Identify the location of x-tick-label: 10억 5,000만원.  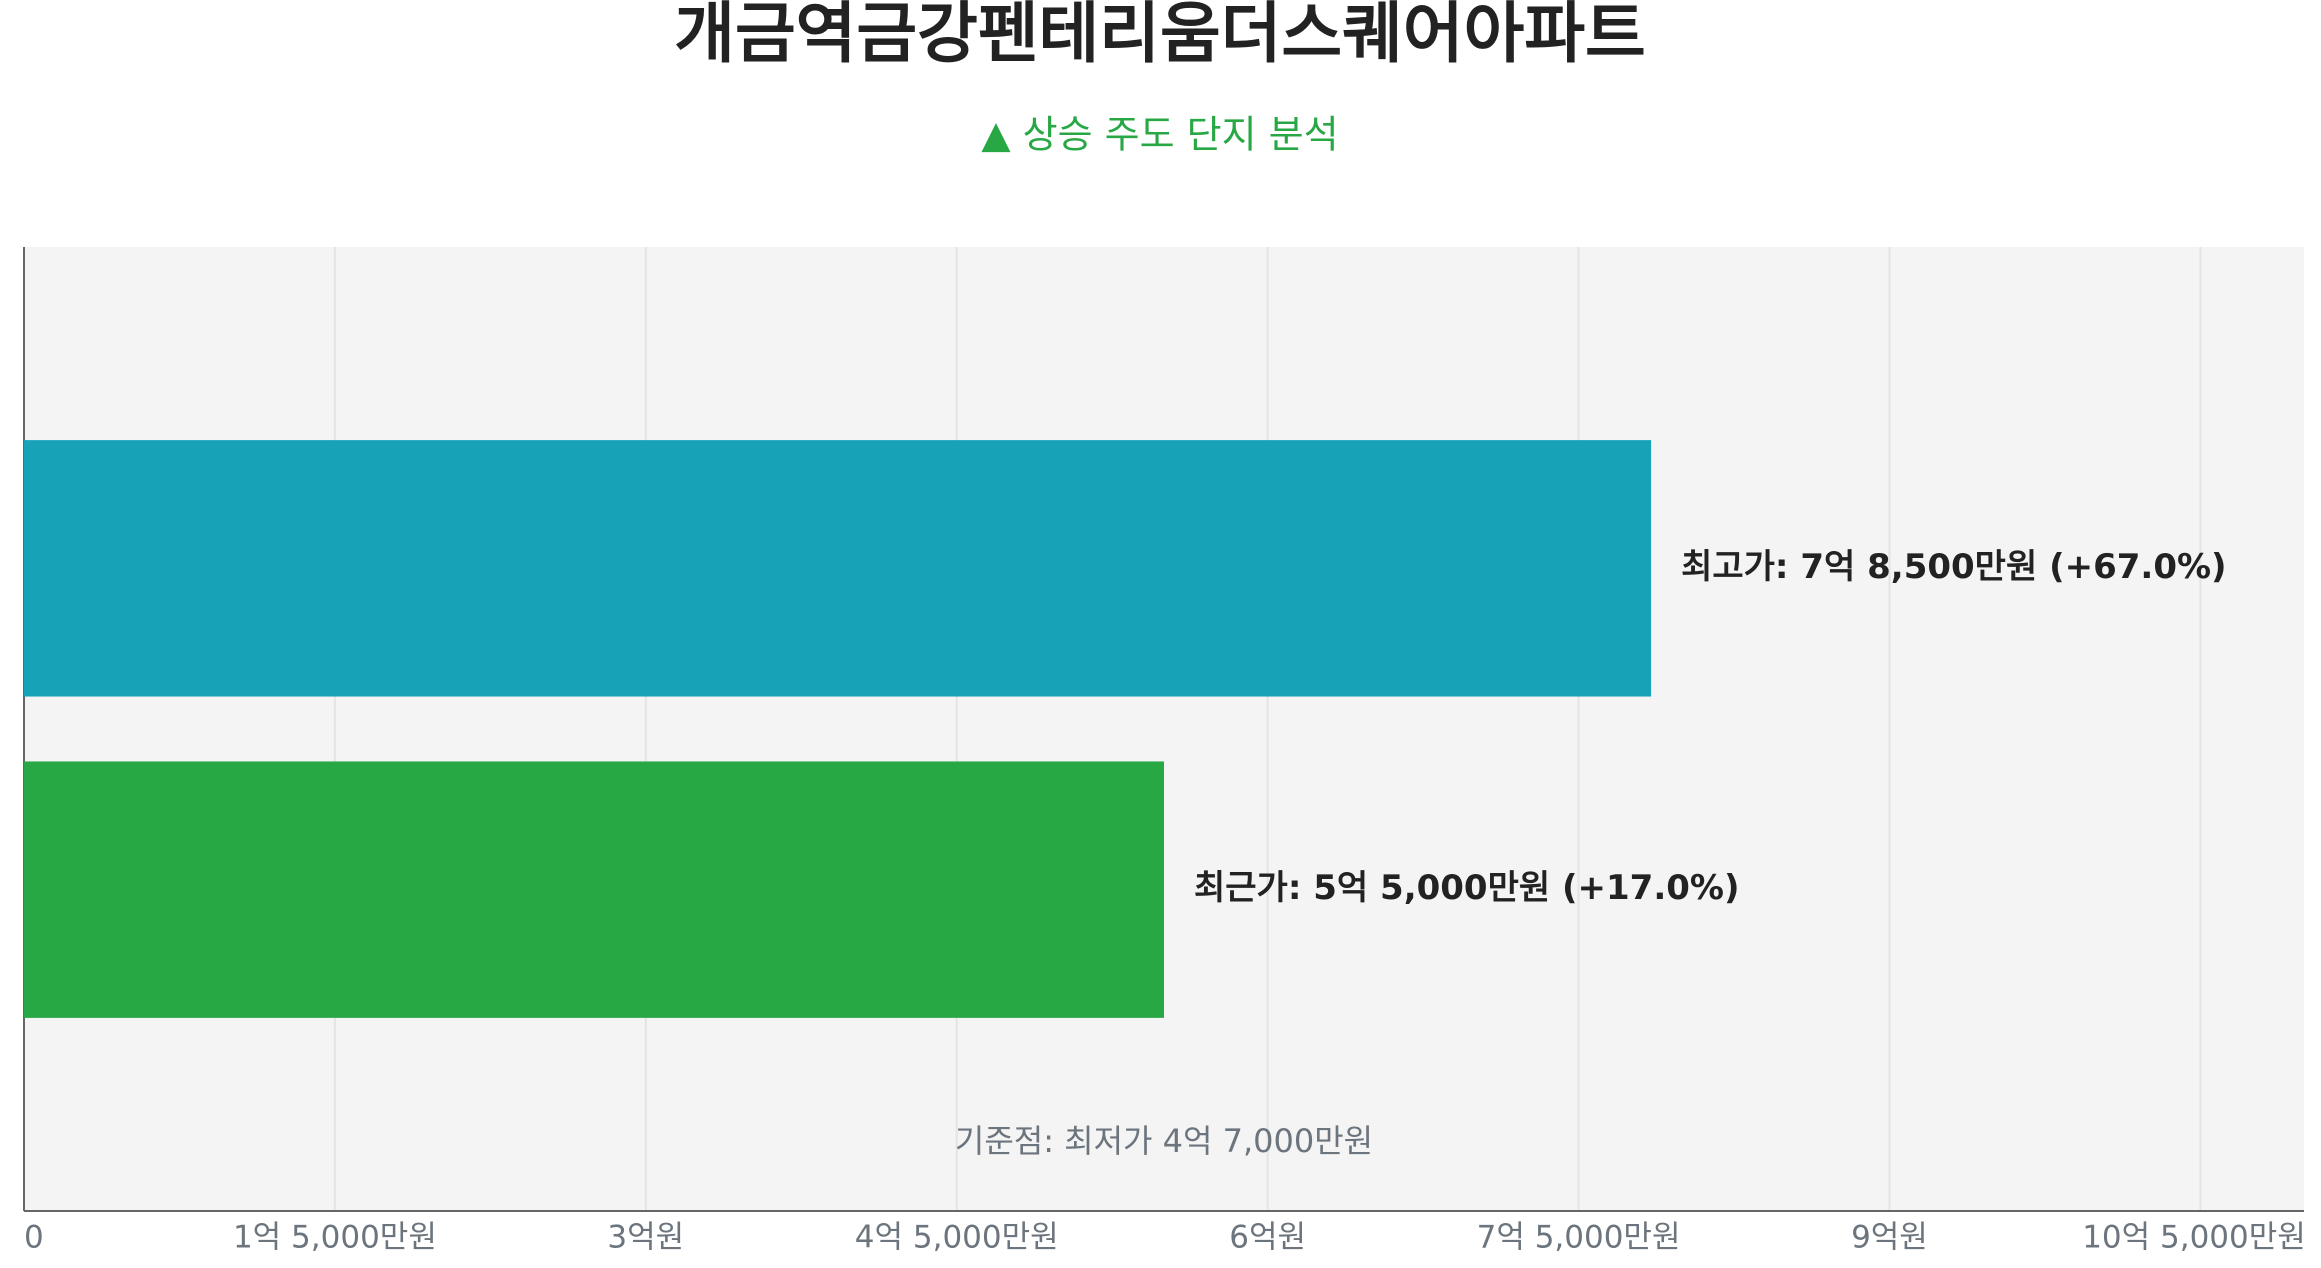
(2194, 1238).